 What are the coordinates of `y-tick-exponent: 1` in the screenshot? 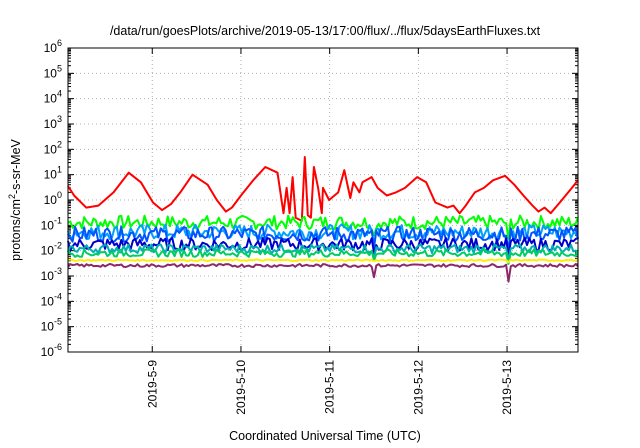 It's located at (59, 170).